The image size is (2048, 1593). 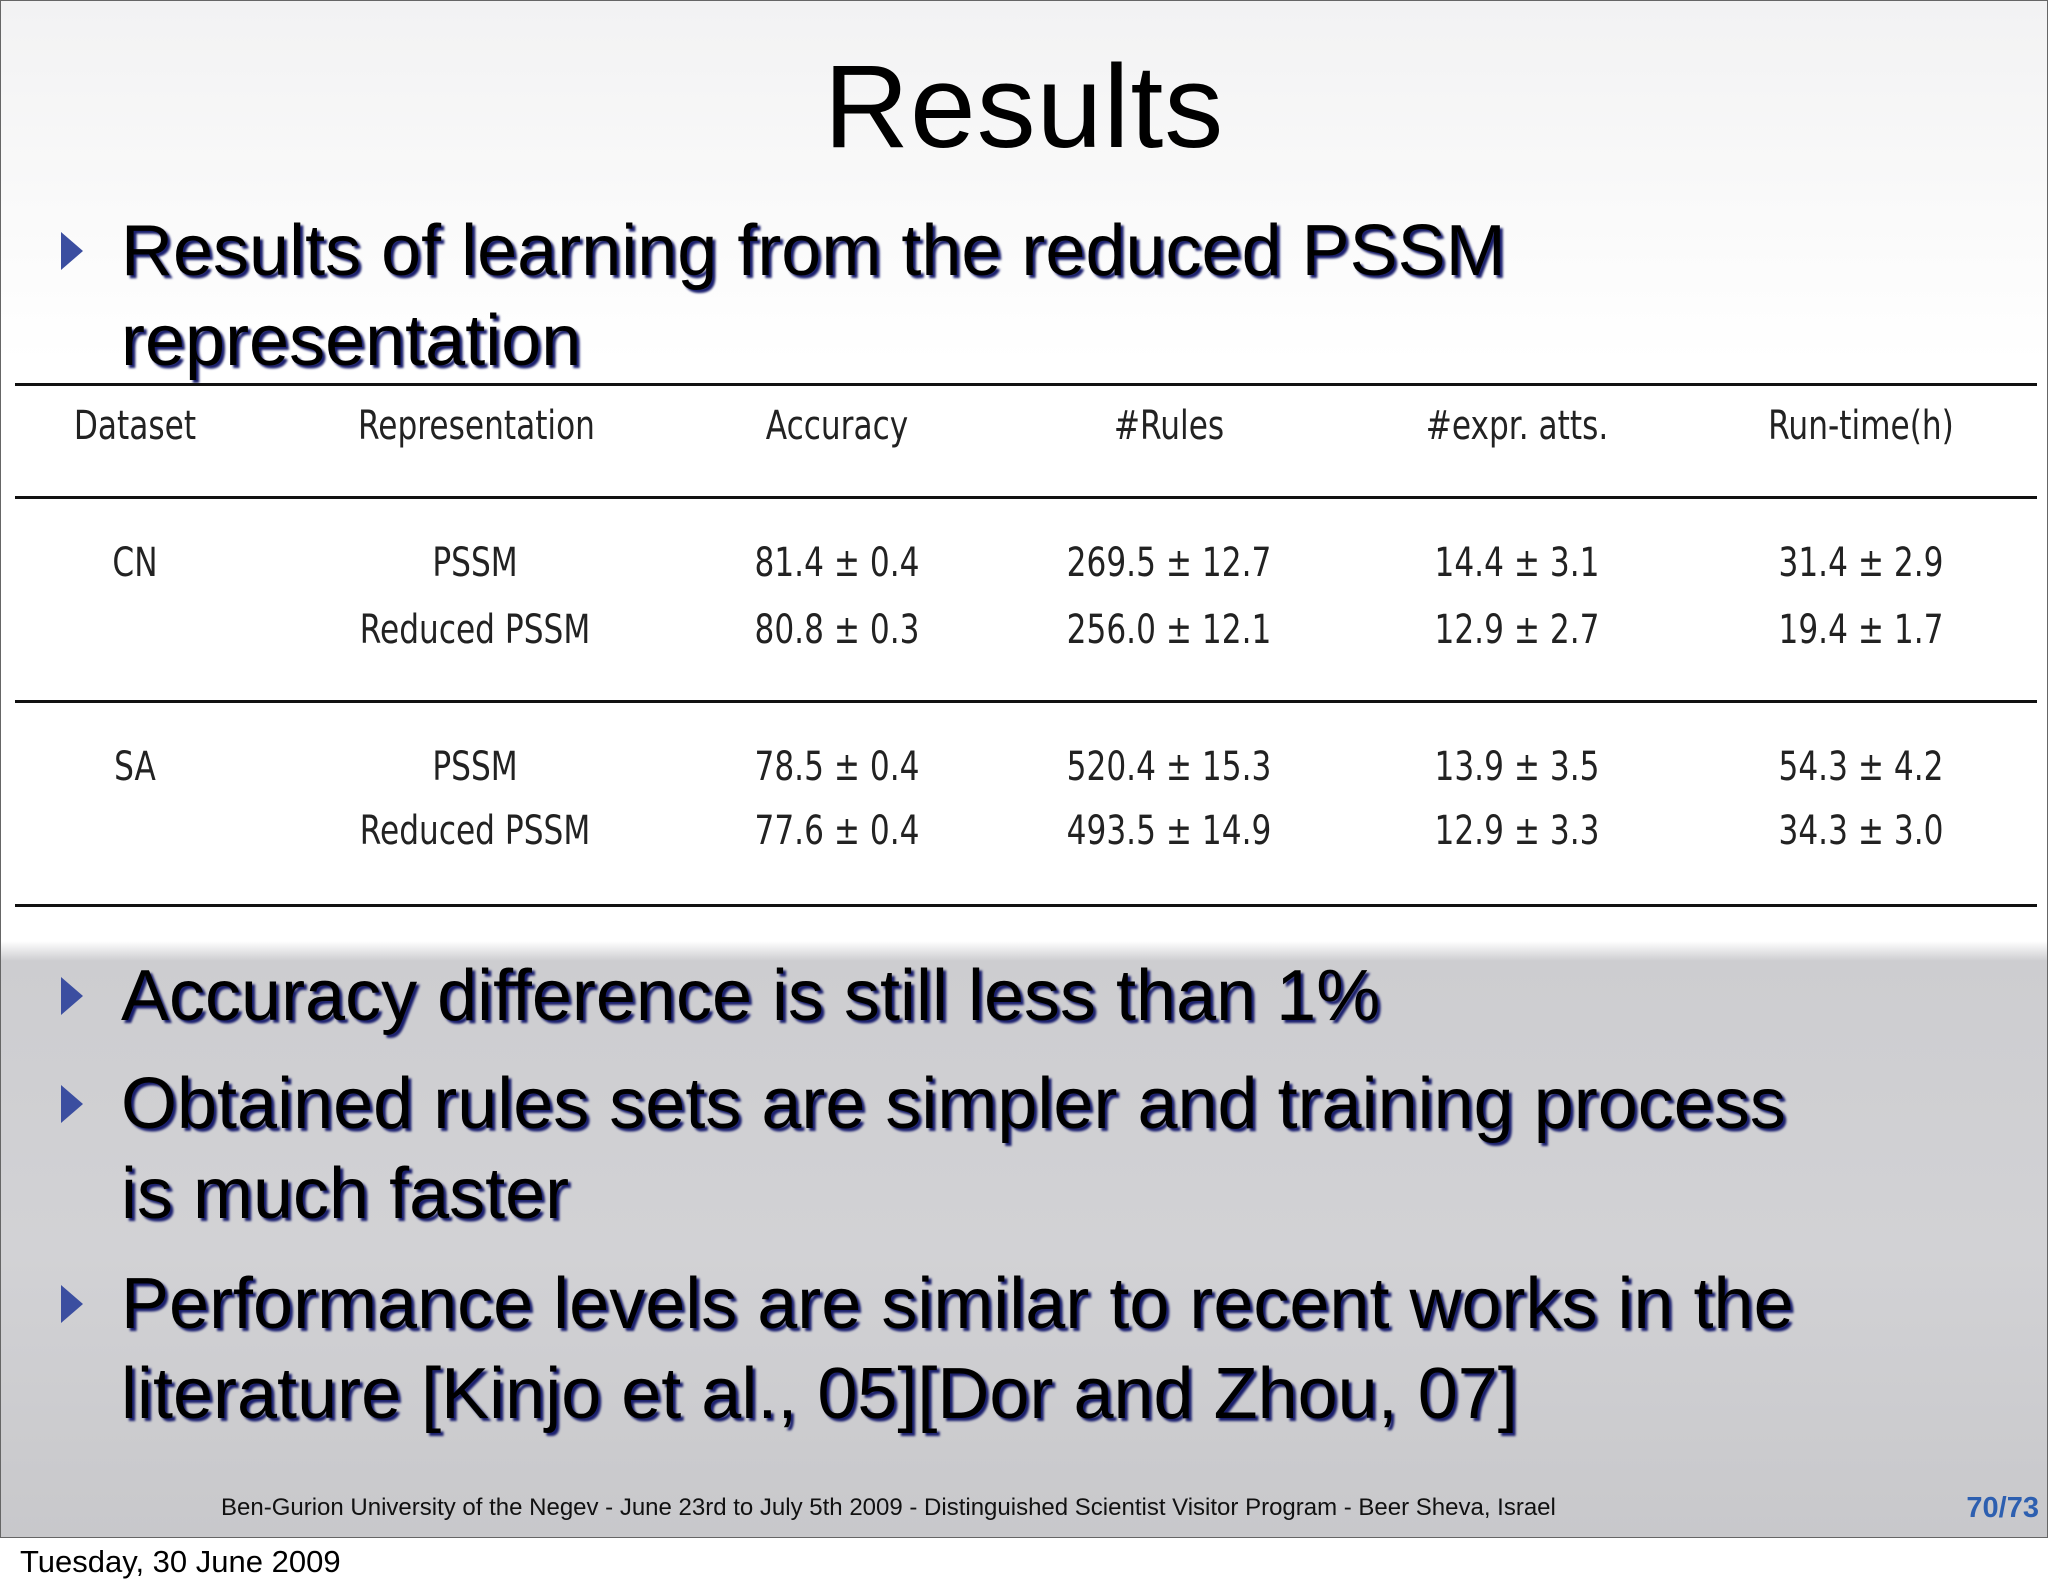 I want to click on header-rules: #Rules, so click(x=1169, y=426).